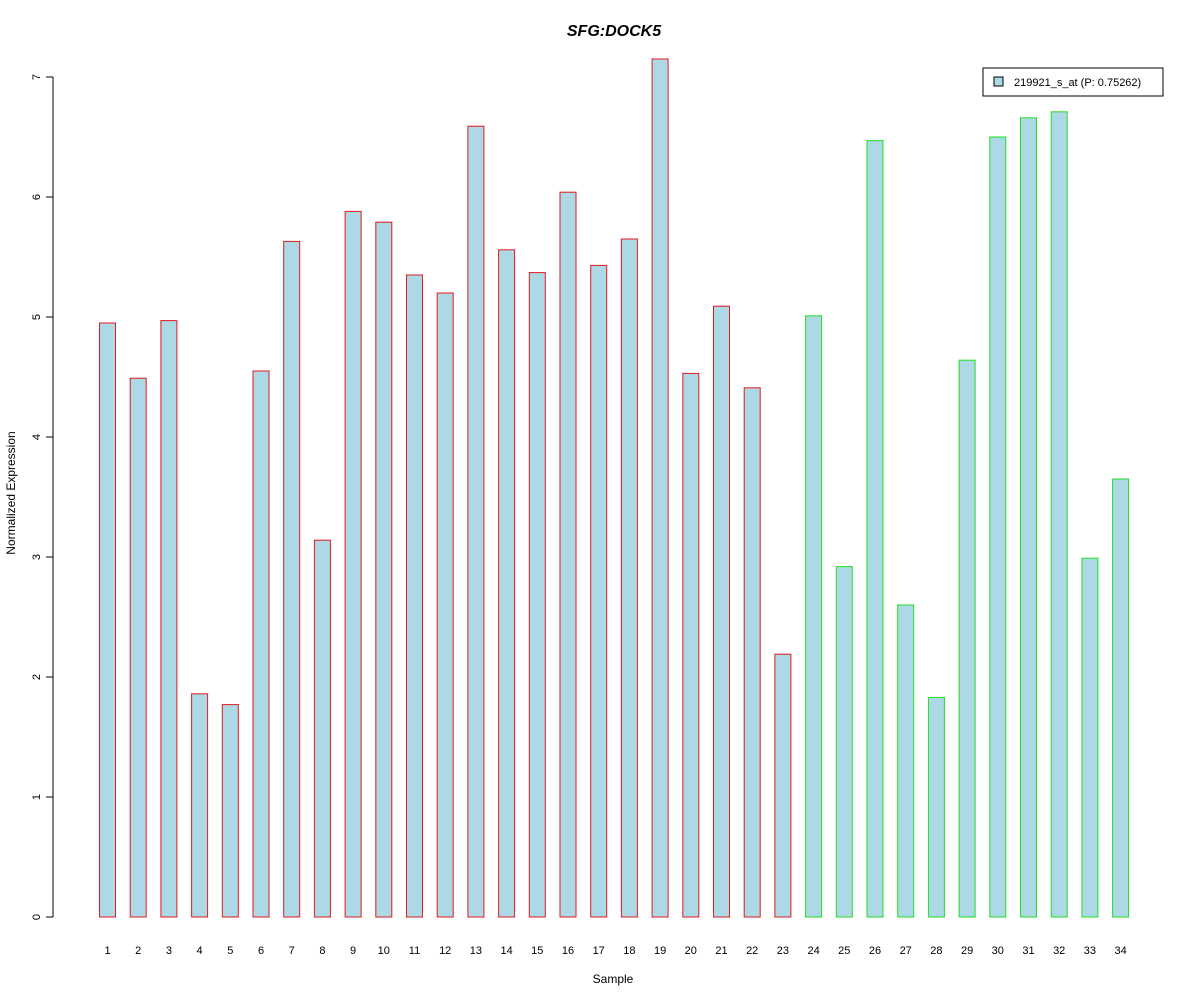 The height and width of the screenshot is (1005, 1200). Describe the element at coordinates (37, 557) in the screenshot. I see `y-tick-label: 3` at that location.